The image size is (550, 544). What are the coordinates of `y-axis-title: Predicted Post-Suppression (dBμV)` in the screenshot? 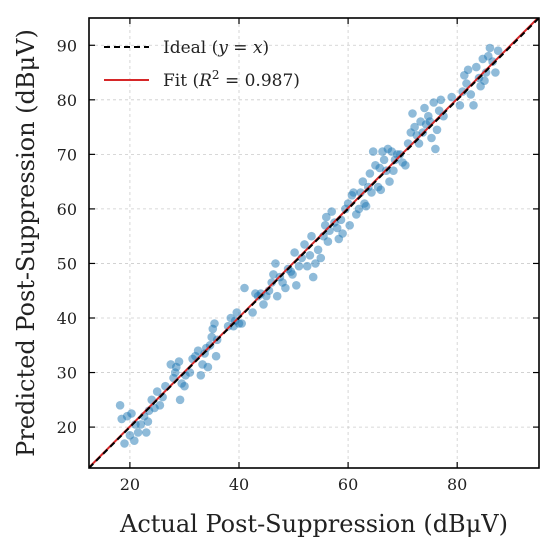 It's located at (26, 243).